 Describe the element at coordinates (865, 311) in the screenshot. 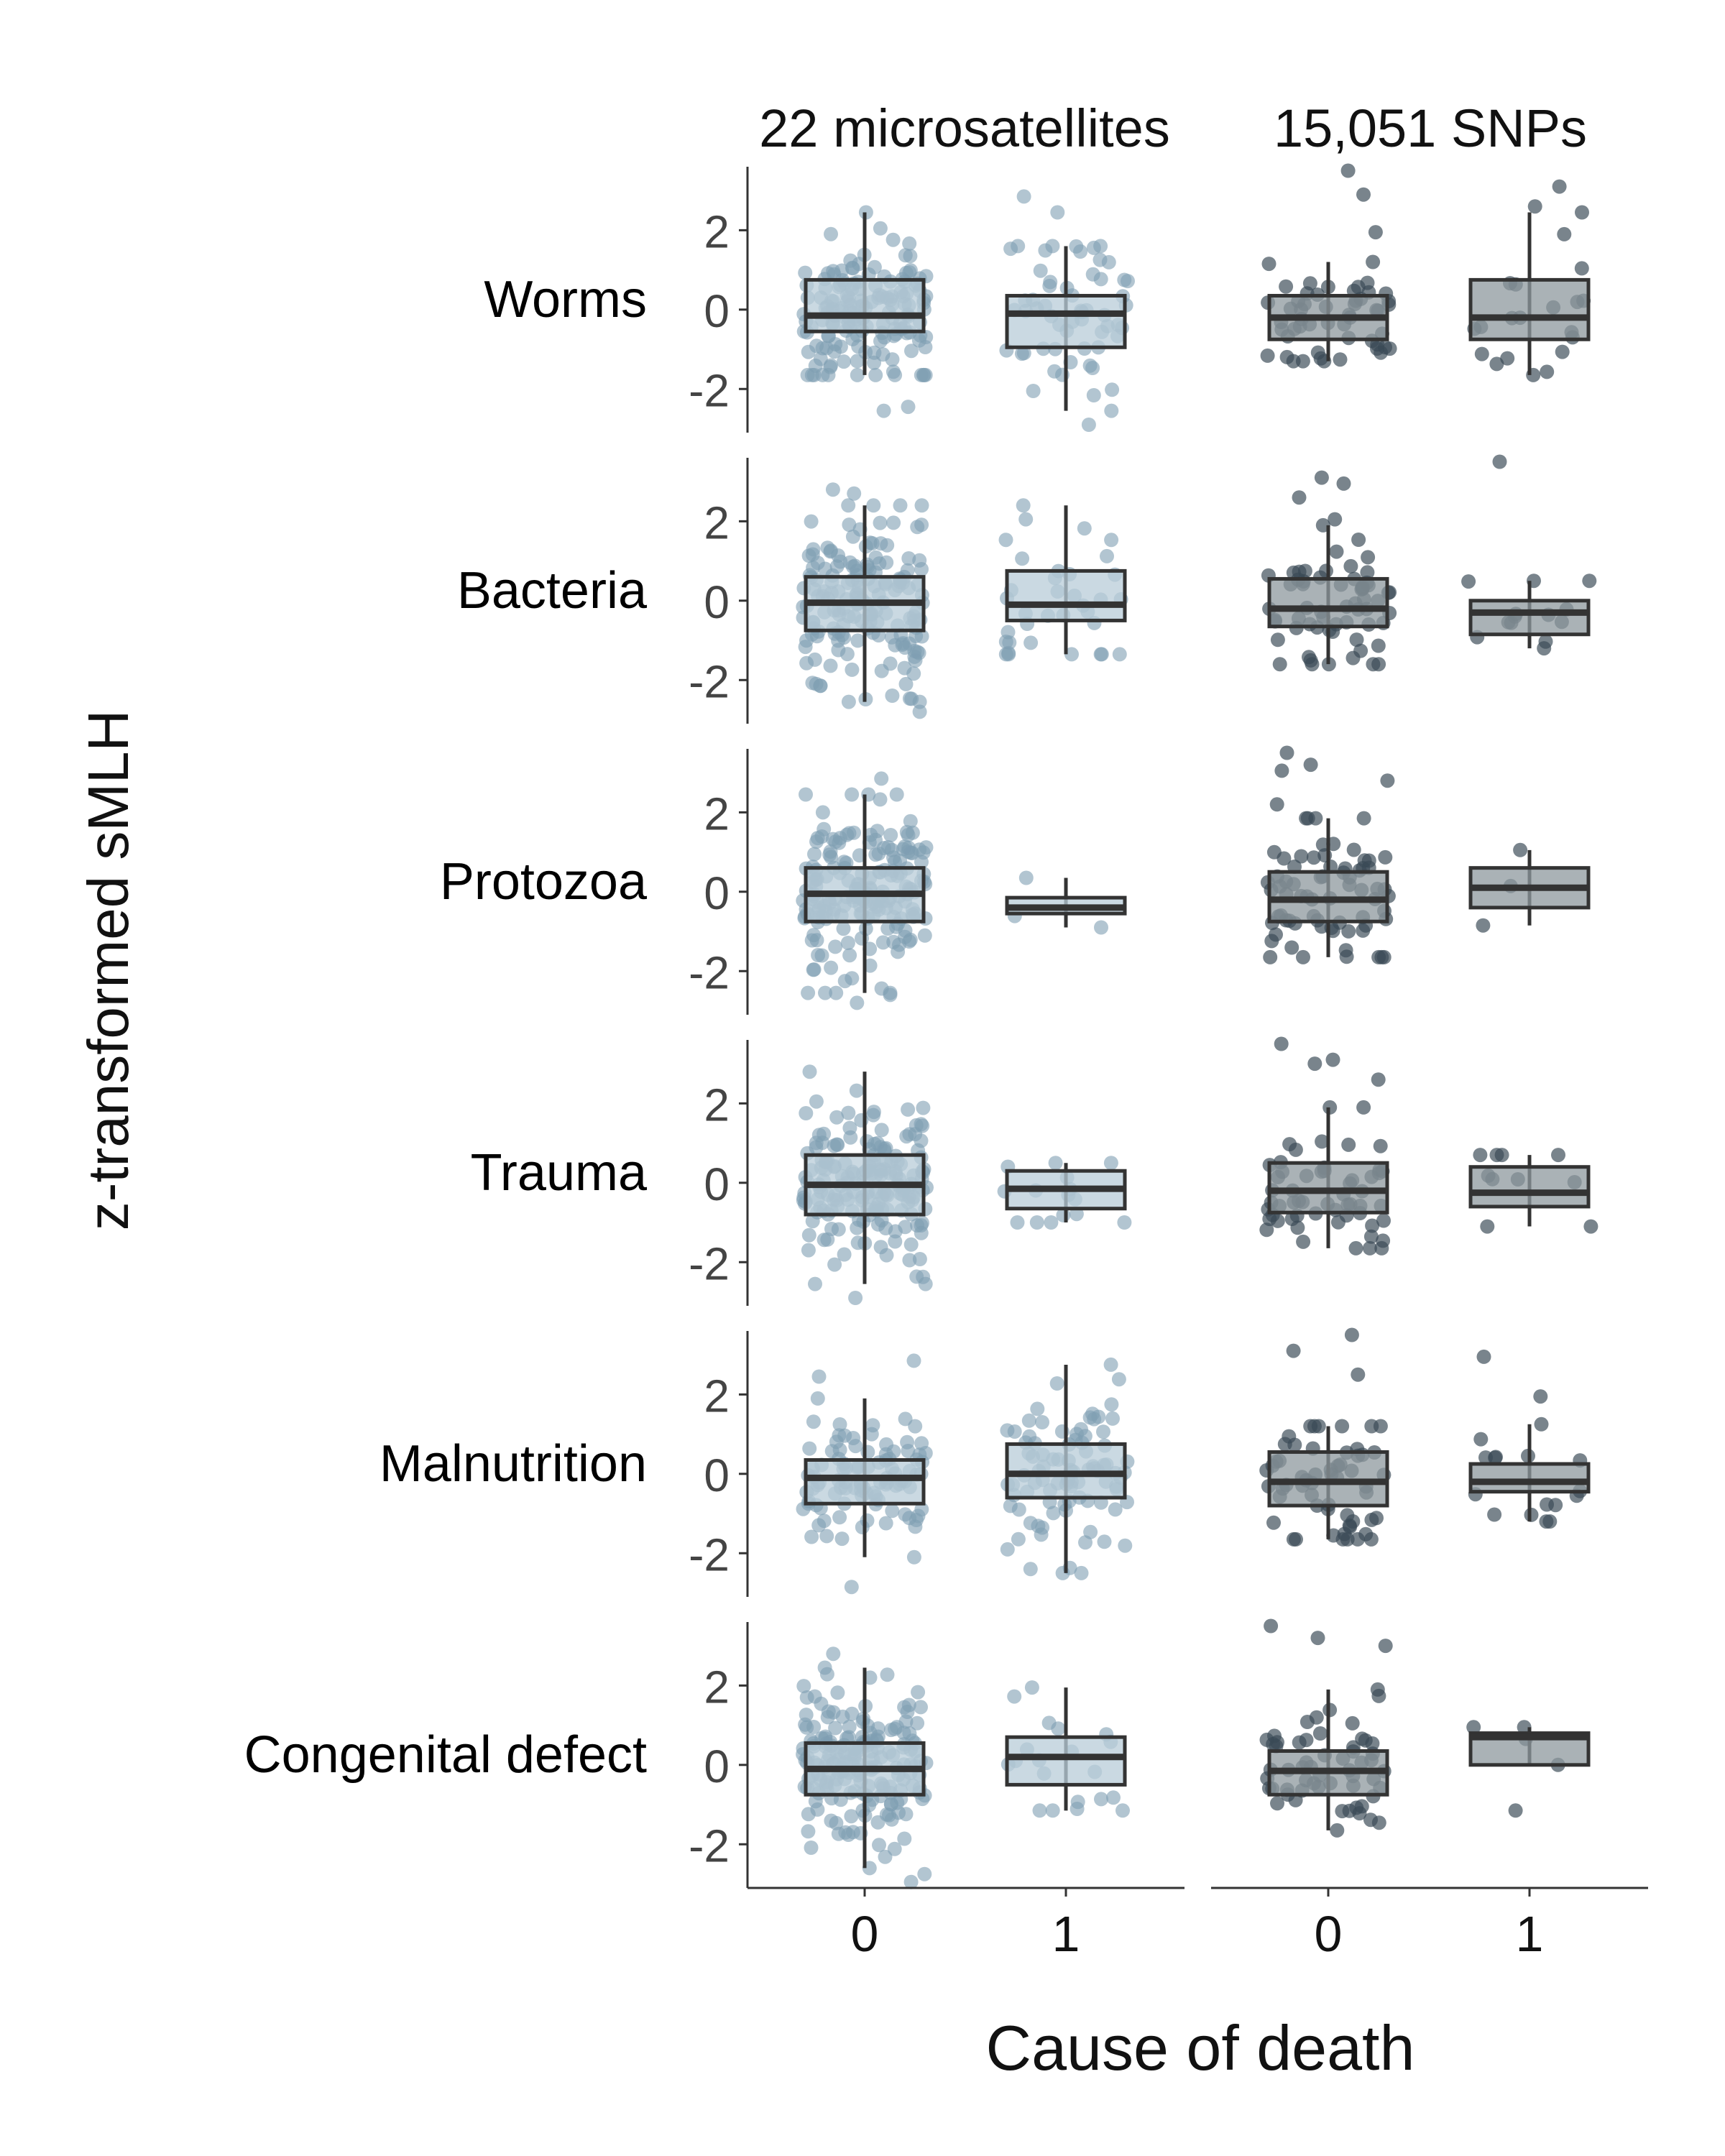

I see `panel-worms-msat-cat0` at that location.